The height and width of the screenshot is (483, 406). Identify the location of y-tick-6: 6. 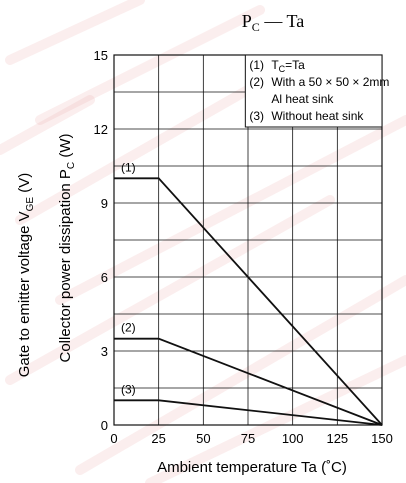
(104, 277).